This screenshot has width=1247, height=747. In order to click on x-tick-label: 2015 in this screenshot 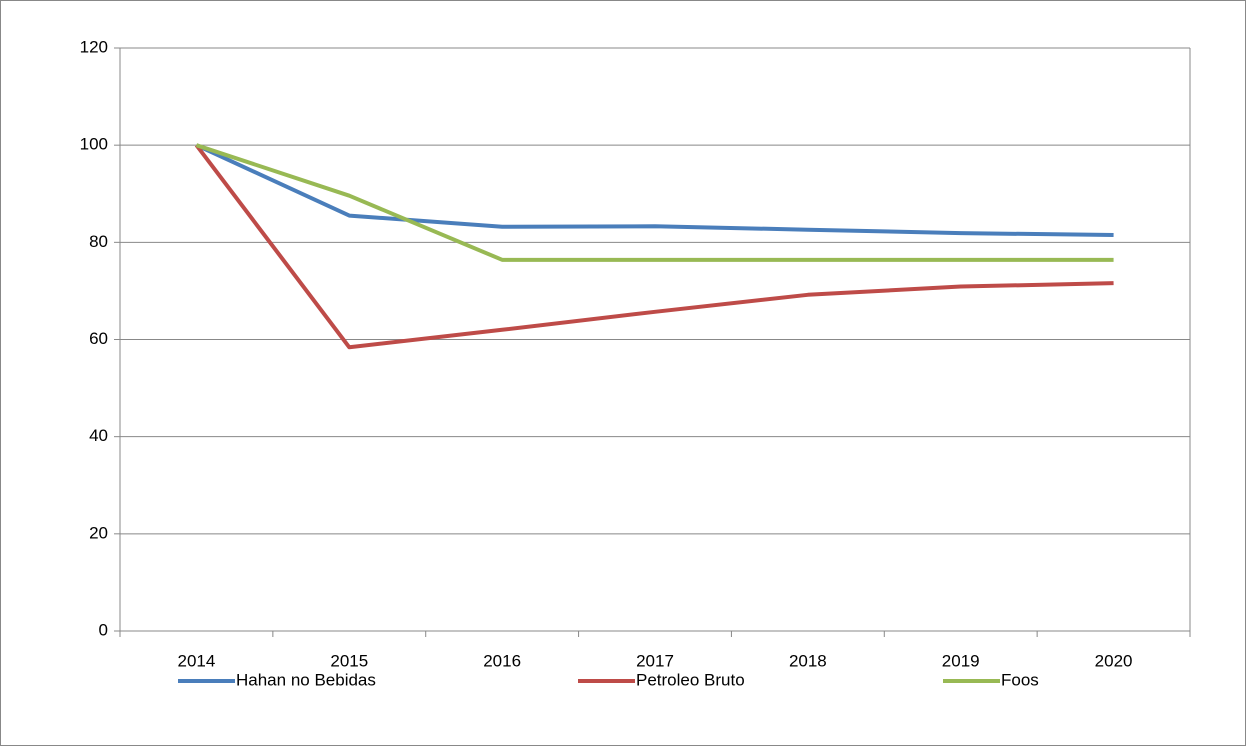, I will do `click(349, 660)`.